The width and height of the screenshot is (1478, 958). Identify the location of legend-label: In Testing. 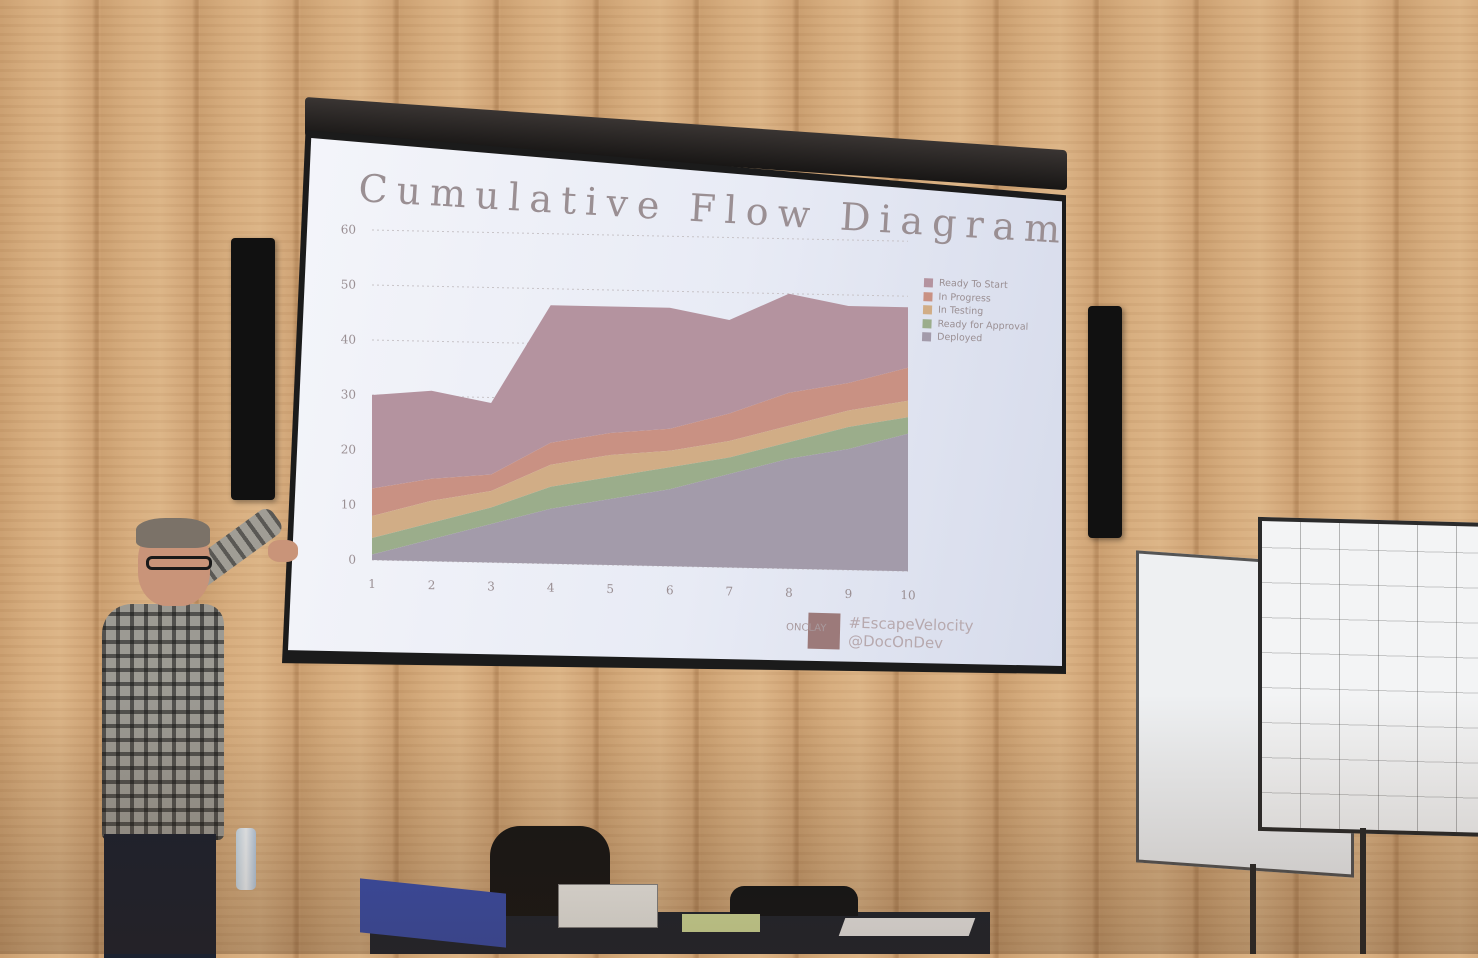
(960, 311).